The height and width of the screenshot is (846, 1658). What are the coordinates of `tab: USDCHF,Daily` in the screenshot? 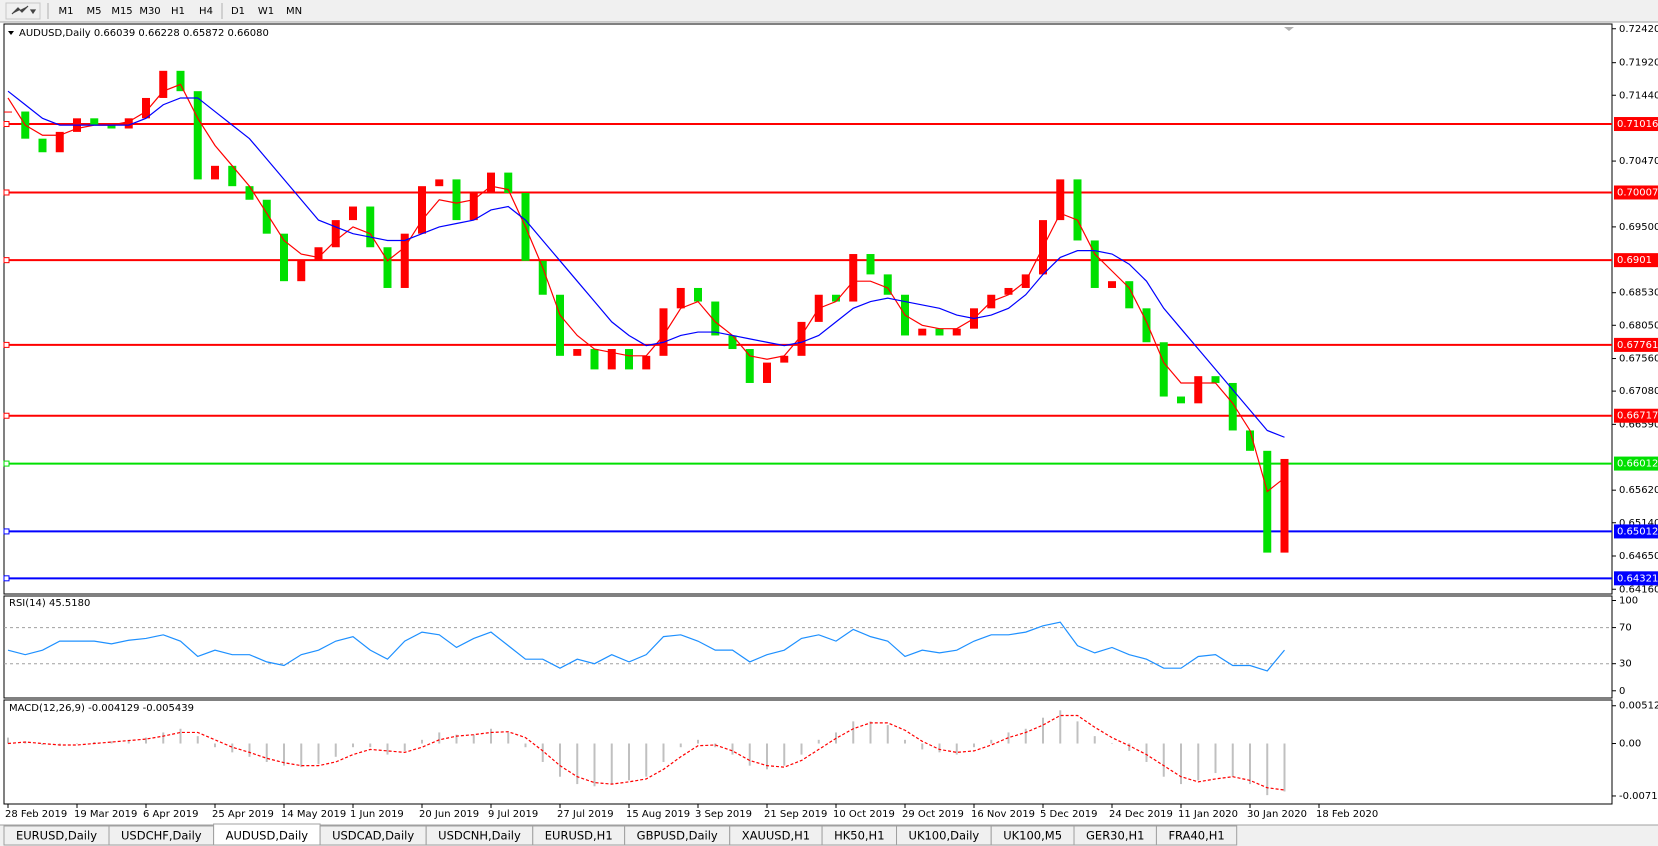 It's located at (161, 835).